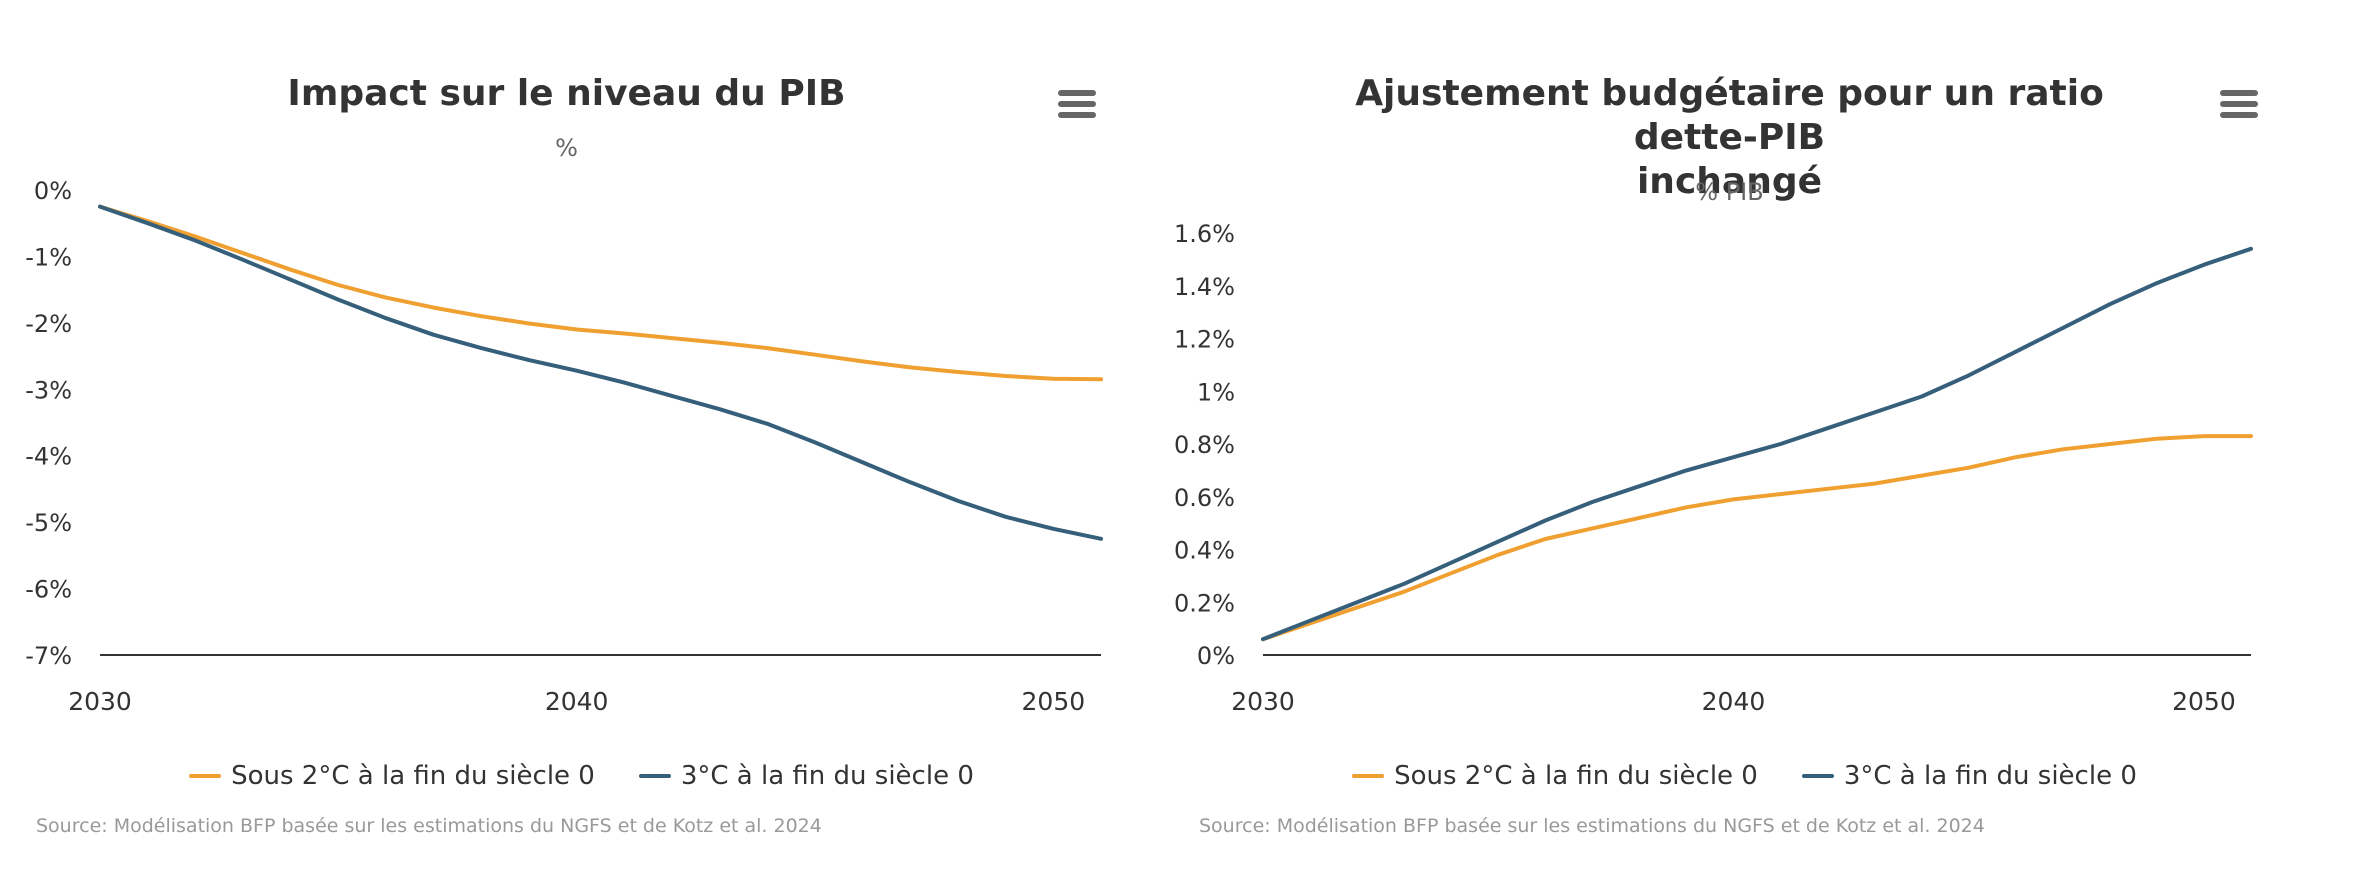 The width and height of the screenshot is (2356, 872). What do you see at coordinates (1204, 603) in the screenshot?
I see `y-tick-label: 0.2%` at bounding box center [1204, 603].